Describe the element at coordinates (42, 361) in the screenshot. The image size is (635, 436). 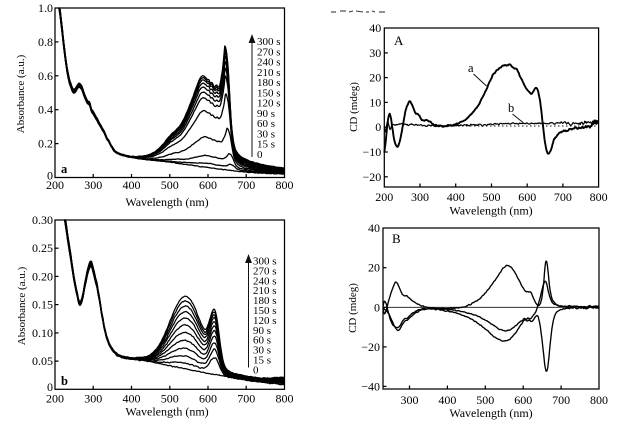
I see `svg-text: 0.05` at that location.